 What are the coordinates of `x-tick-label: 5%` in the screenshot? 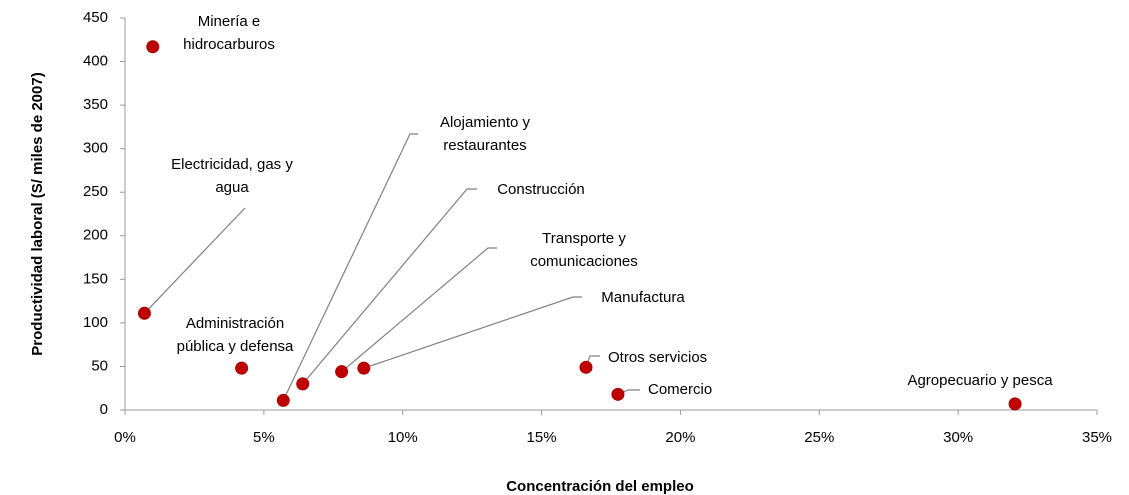 It's located at (264, 437).